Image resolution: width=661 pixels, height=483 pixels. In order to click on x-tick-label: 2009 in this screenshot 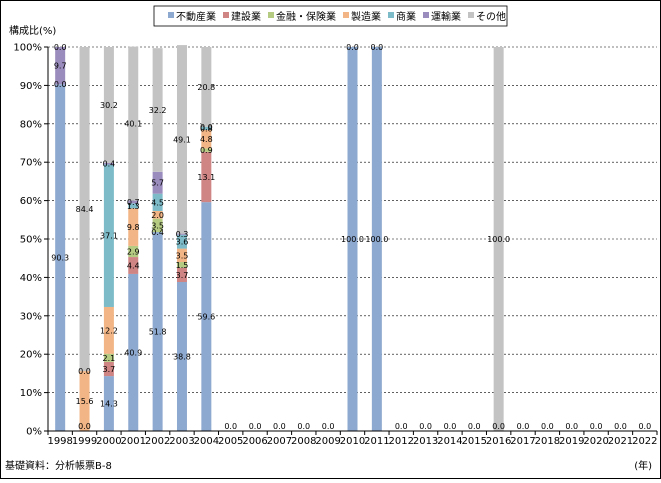, I will do `click(327, 441)`.